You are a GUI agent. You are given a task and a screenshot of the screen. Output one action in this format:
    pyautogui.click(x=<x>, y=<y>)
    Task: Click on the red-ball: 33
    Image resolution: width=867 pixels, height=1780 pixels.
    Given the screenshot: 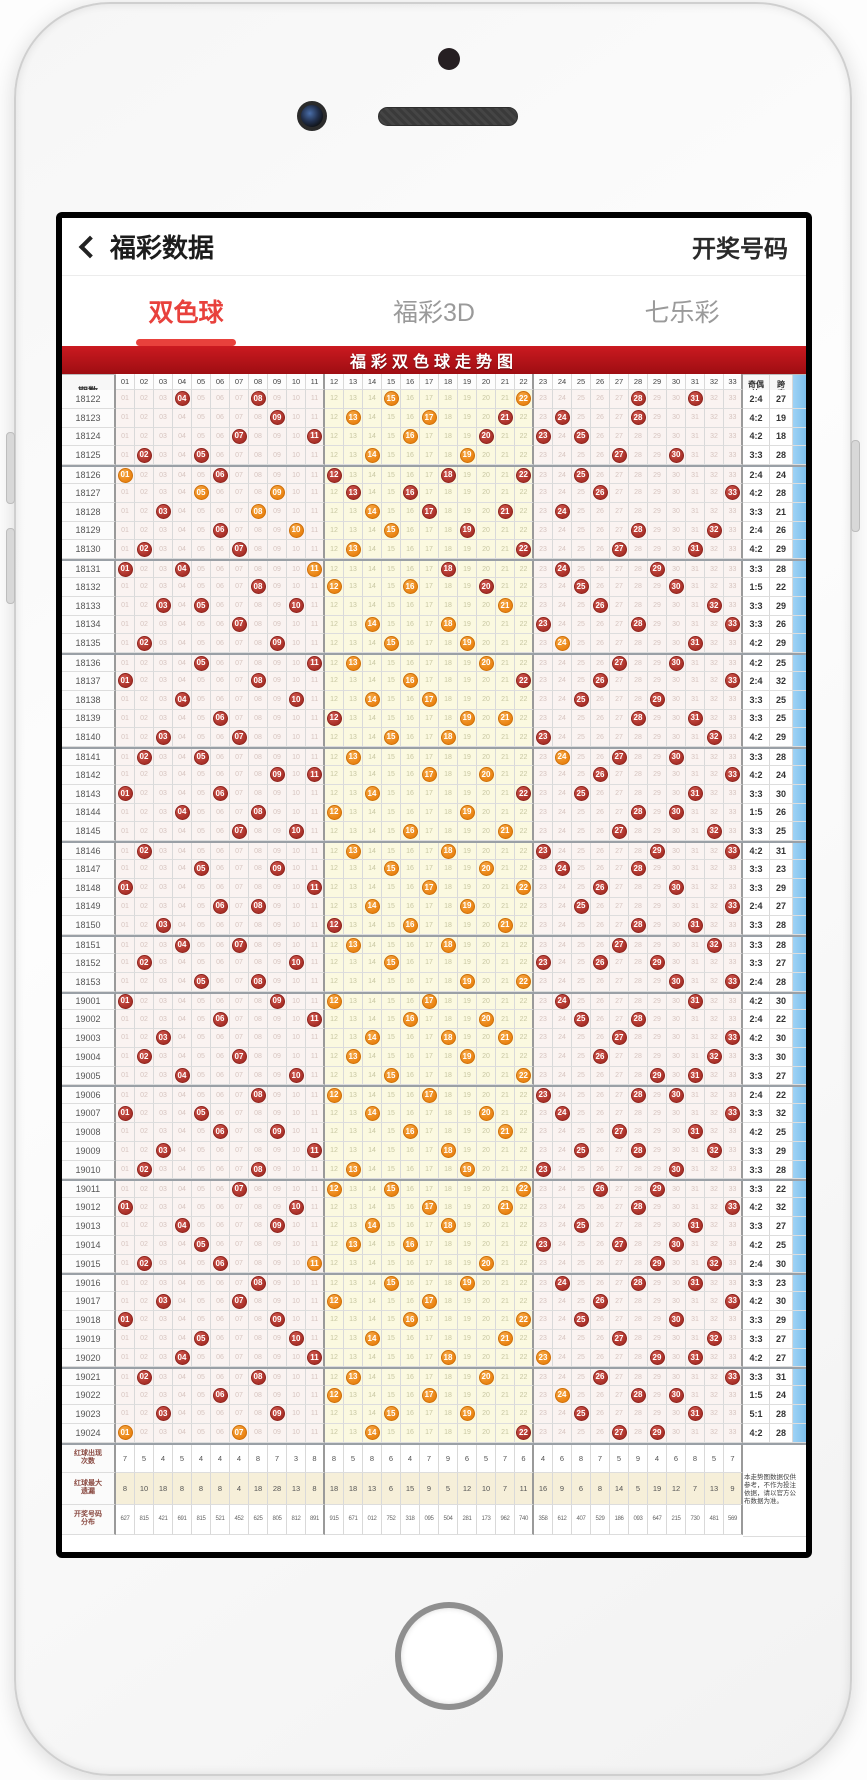 What is the action you would take?
    pyautogui.click(x=732, y=851)
    